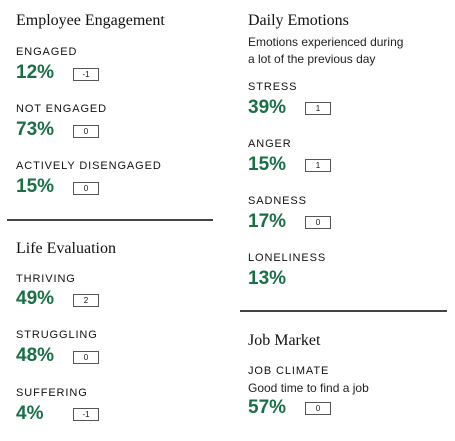 This screenshot has height=441, width=455. What do you see at coordinates (308, 388) in the screenshot?
I see `job-climate-subtitle: Good time to find a job` at bounding box center [308, 388].